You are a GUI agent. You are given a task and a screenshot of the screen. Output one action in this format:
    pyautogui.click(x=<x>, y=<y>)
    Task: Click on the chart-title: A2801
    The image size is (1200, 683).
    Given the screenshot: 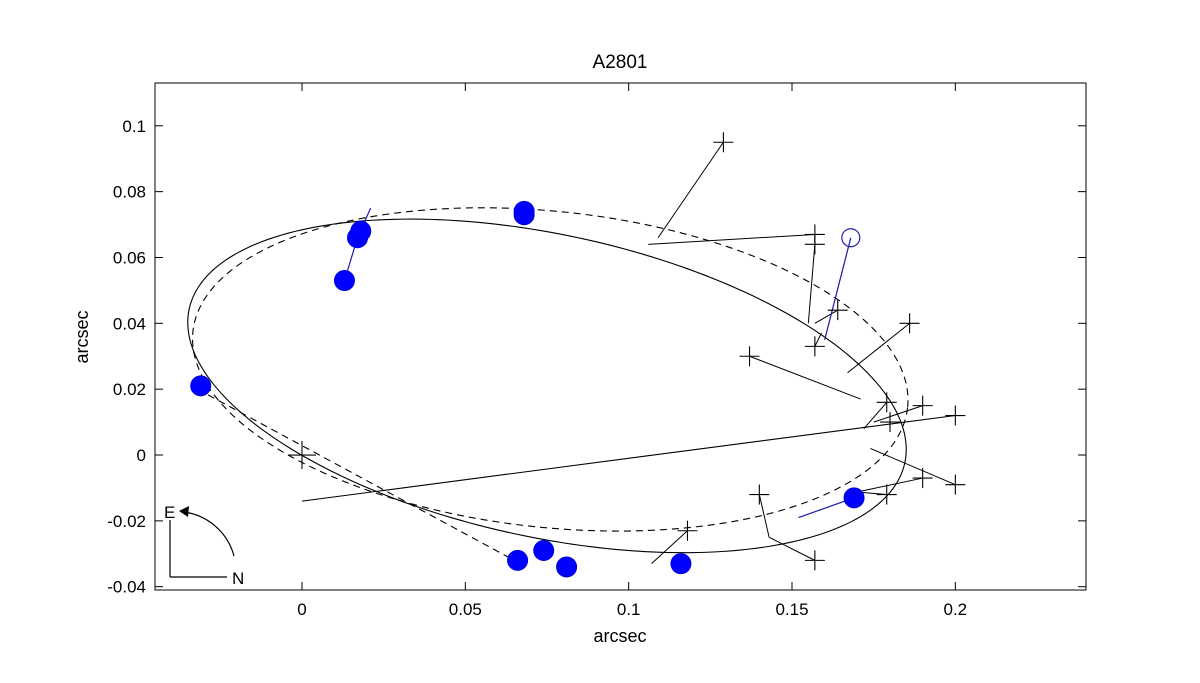 What is the action you would take?
    pyautogui.click(x=620, y=62)
    